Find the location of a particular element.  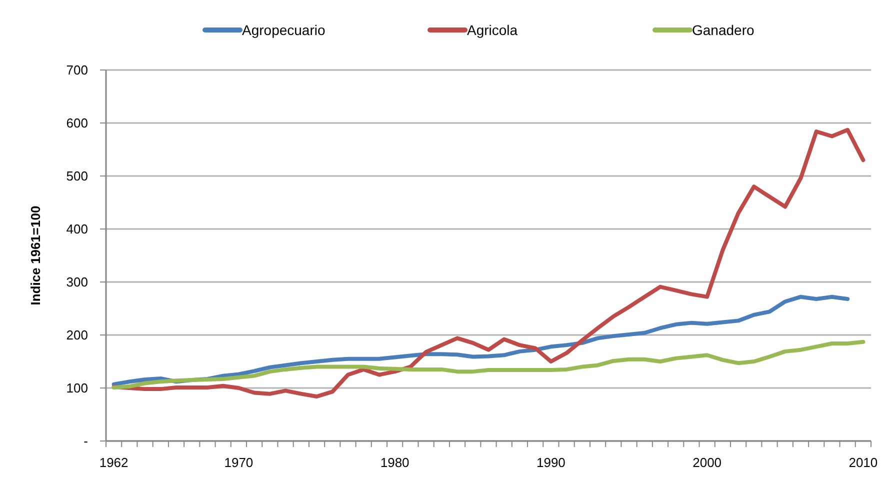

y-tick-label: 700 is located at coordinates (77, 70).